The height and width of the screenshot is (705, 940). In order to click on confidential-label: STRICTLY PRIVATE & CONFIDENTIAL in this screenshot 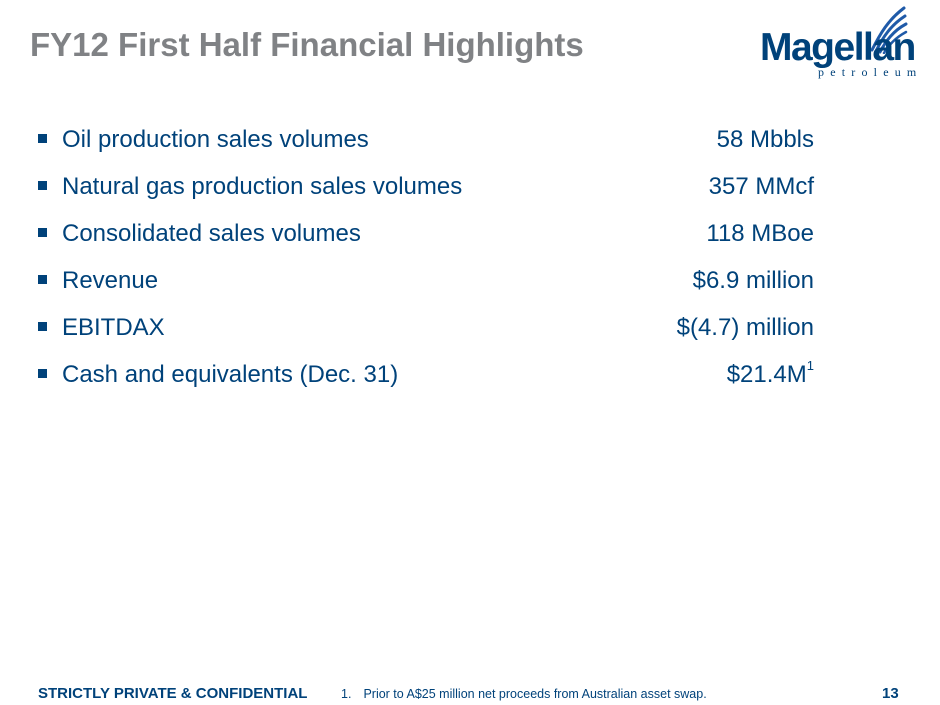, I will do `click(173, 693)`.